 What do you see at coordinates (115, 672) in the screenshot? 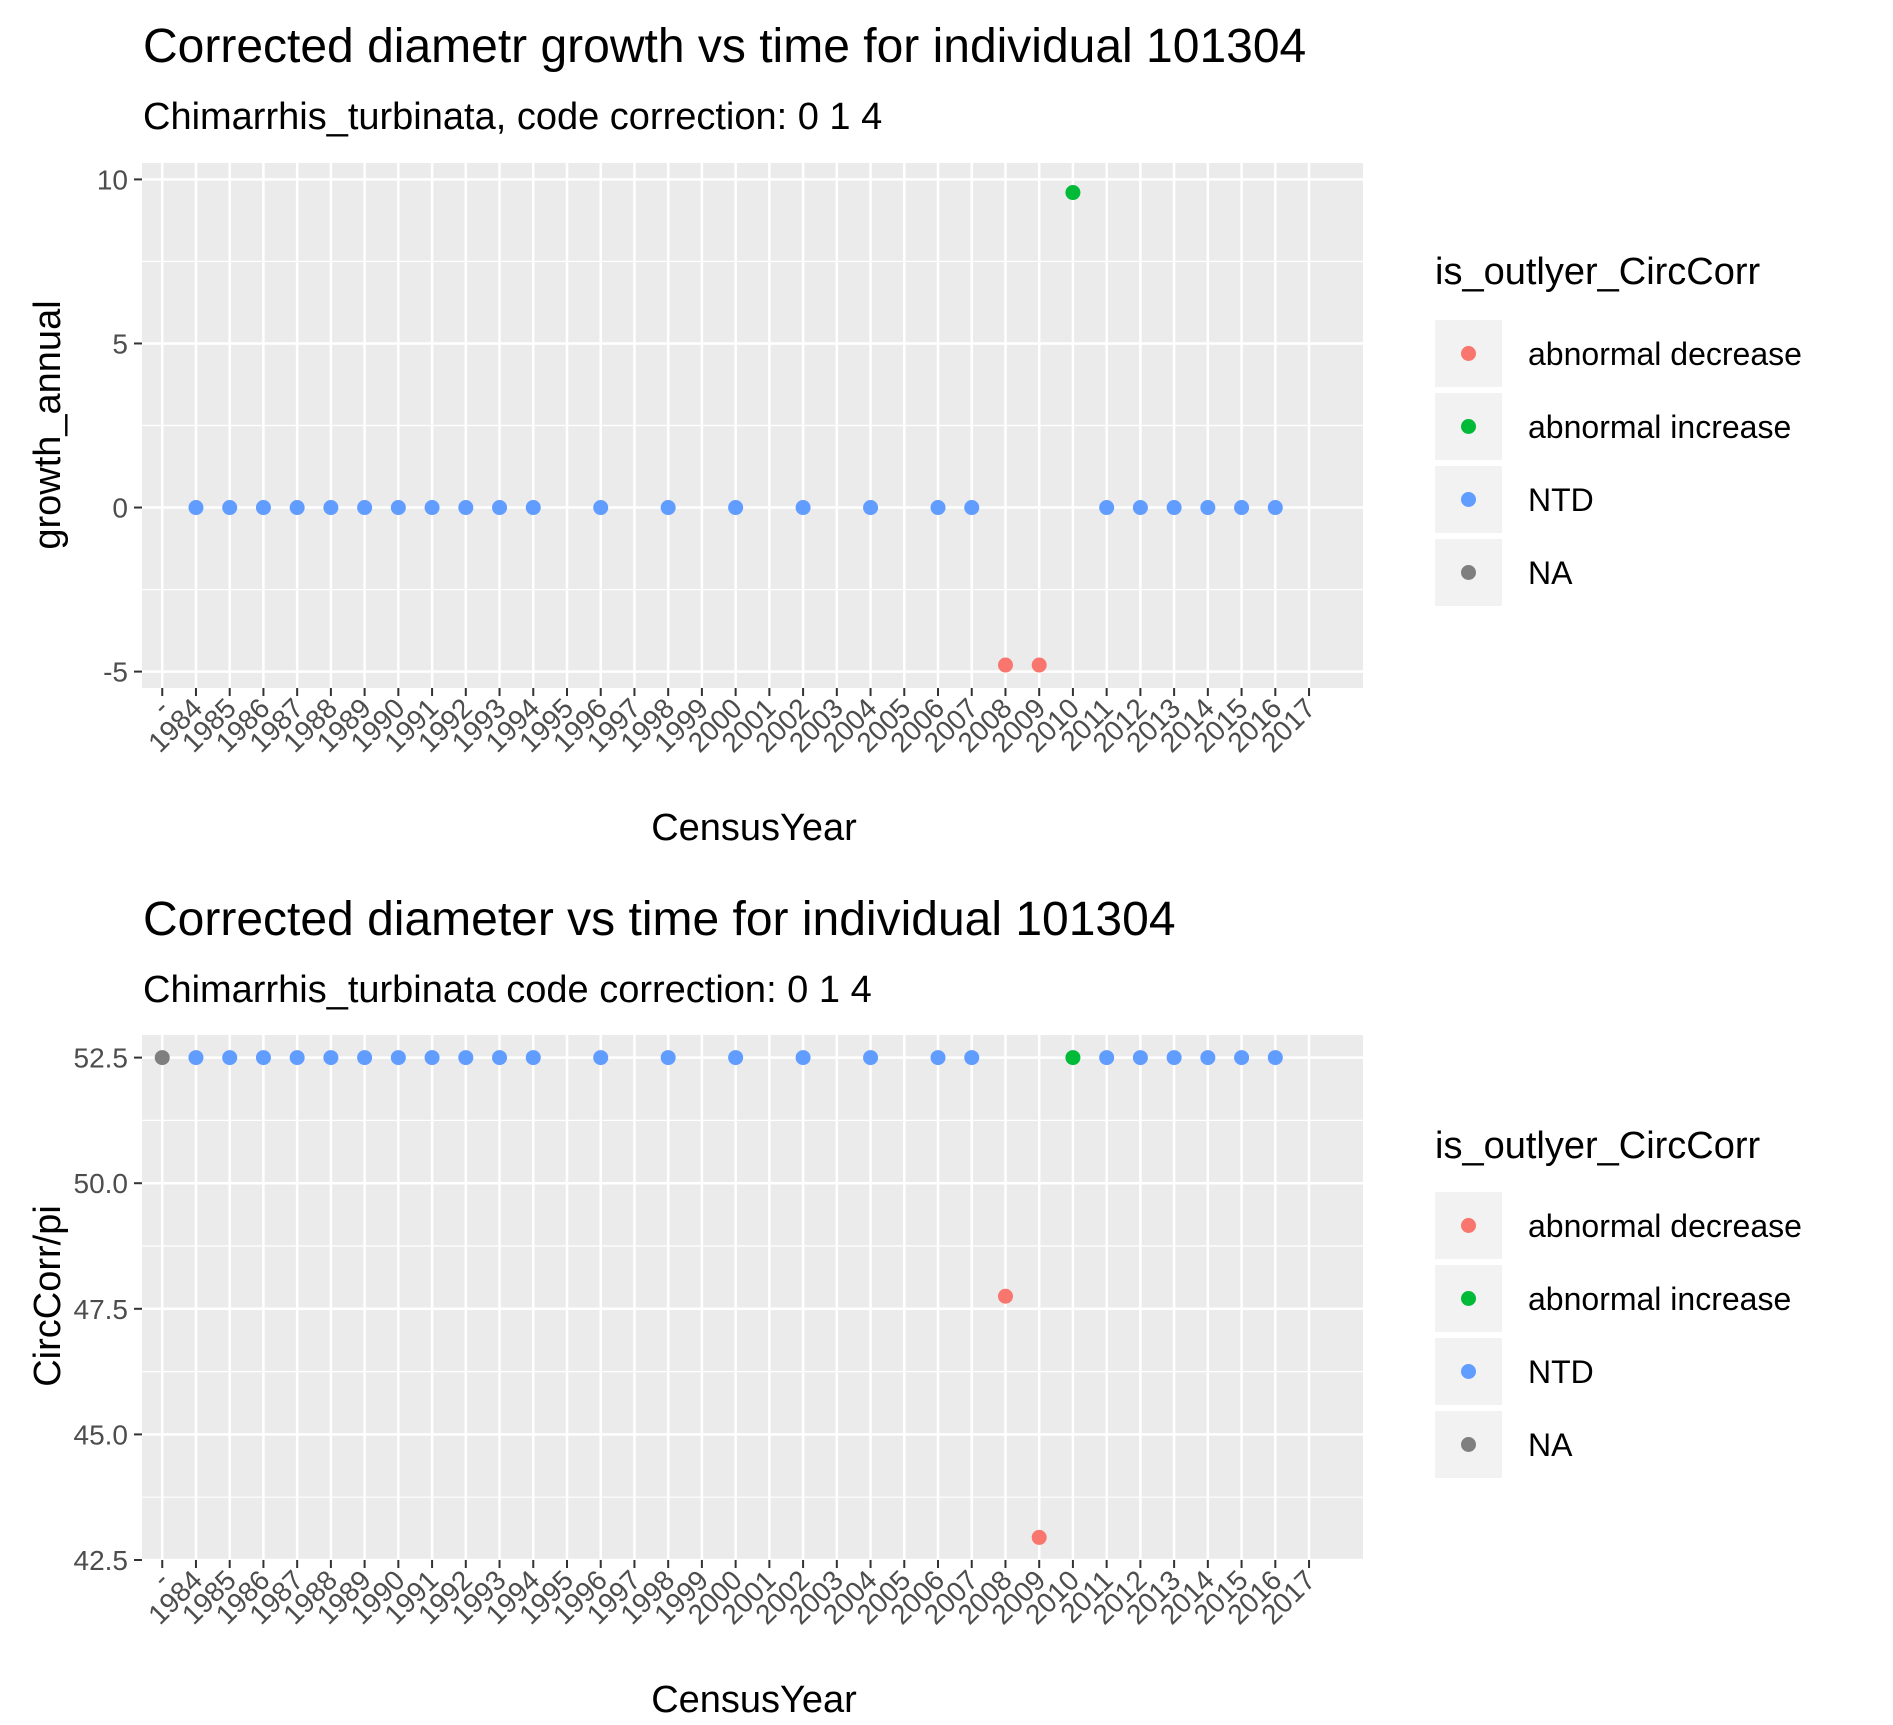
I see `y-tick-label: -5` at bounding box center [115, 672].